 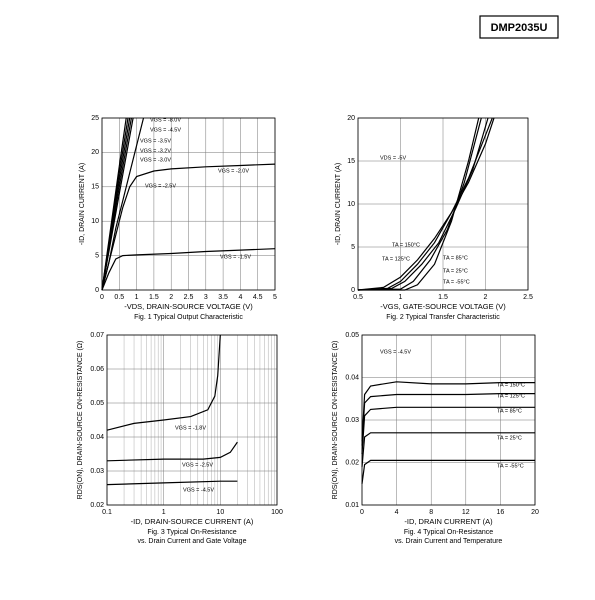 What do you see at coordinates (107, 512) in the screenshot?
I see `x-tick-label: 0.1` at bounding box center [107, 512].